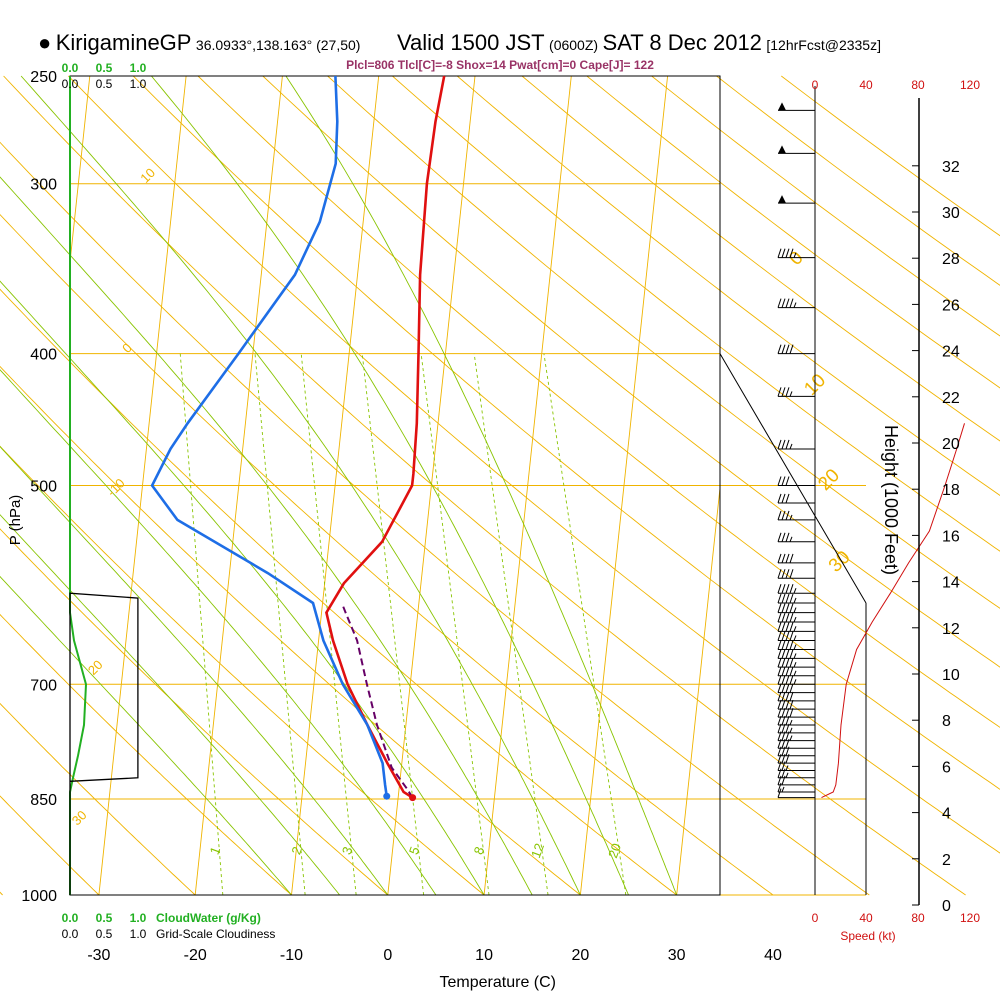 Image resolution: width=1000 pixels, height=1000 pixels. What do you see at coordinates (773, 955) in the screenshot?
I see `temperature-tick-label: 40` at bounding box center [773, 955].